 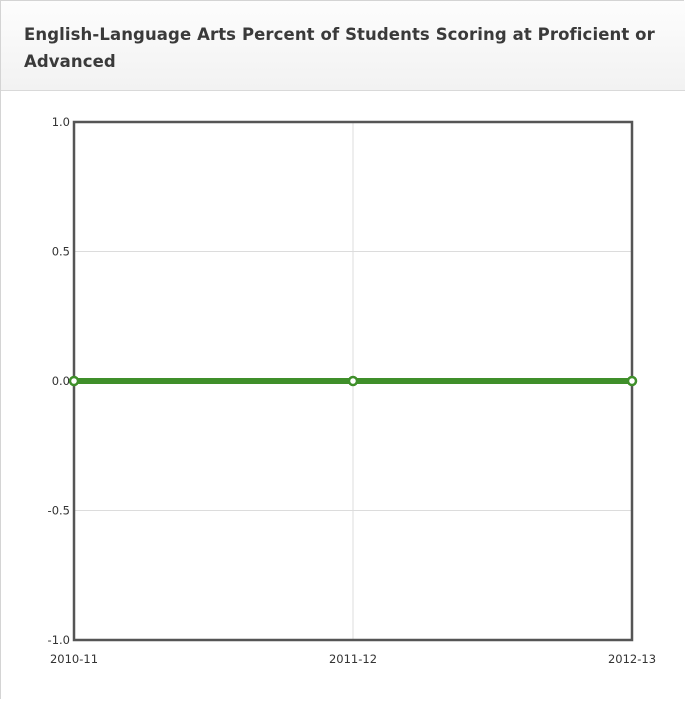 I want to click on x-tick-label: 2011-12, so click(x=353, y=659).